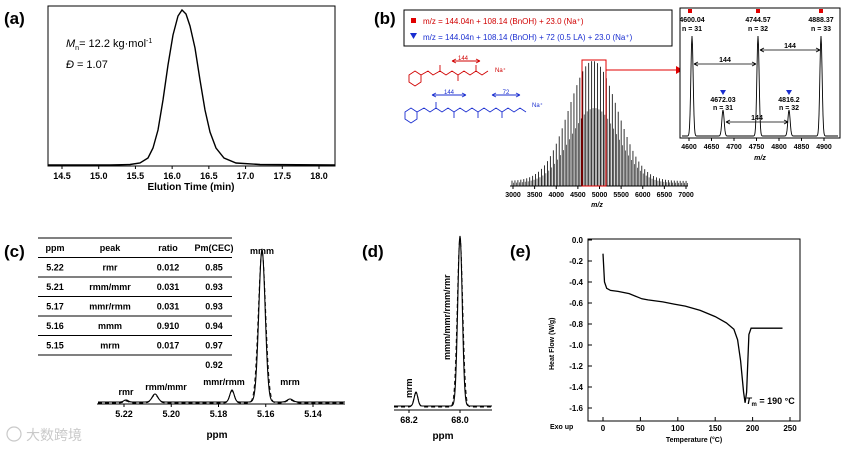  I want to click on inset-peak-3-n: n = 33, so click(821, 29).